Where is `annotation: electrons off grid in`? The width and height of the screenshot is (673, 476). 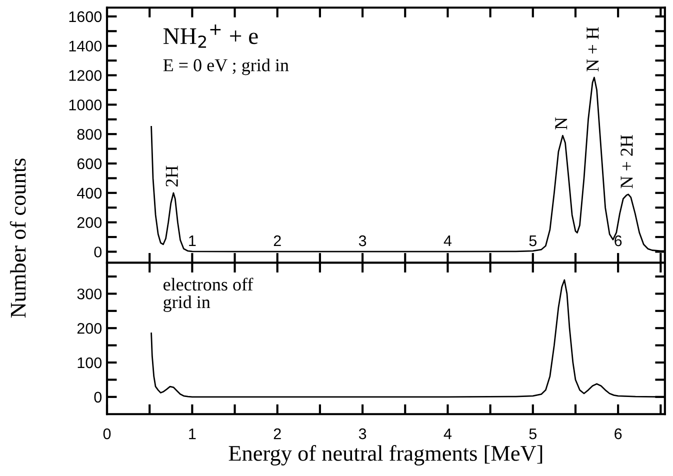 annotation: electrons off grid in is located at coordinates (209, 295).